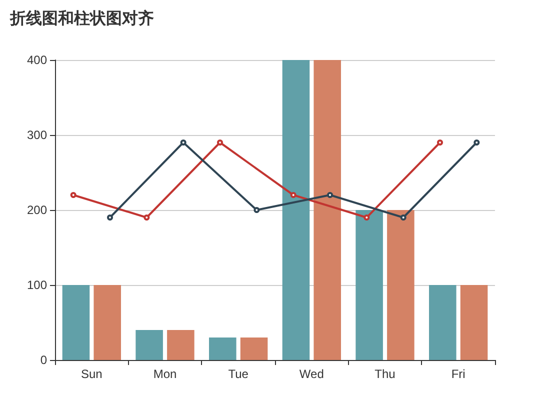  Describe the element at coordinates (37, 135) in the screenshot. I see `y-tick-label: 300` at that location.